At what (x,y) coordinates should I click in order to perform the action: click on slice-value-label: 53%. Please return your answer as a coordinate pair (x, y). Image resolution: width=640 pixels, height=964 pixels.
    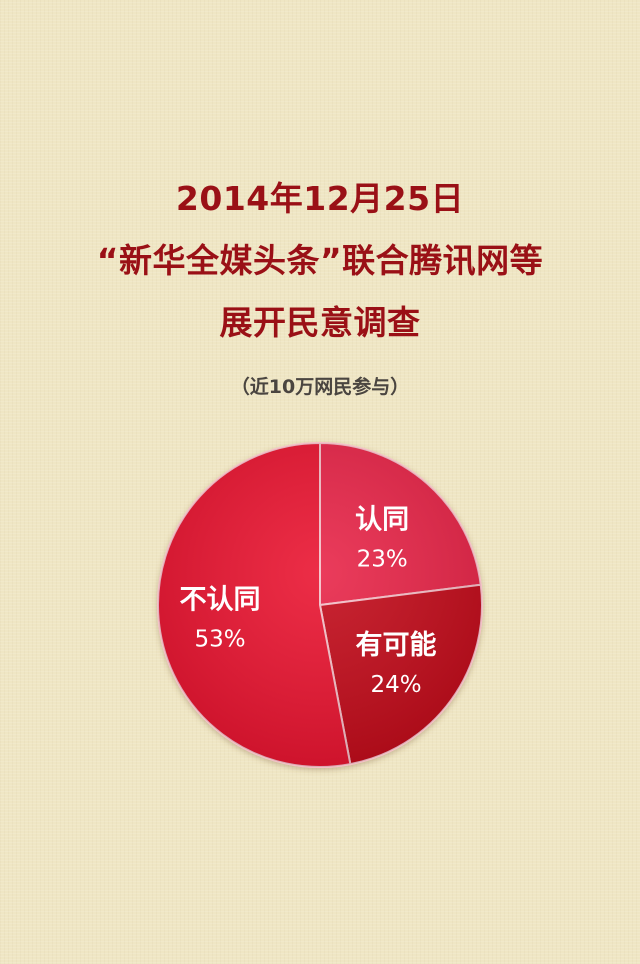
    Looking at the image, I should click on (219, 639).